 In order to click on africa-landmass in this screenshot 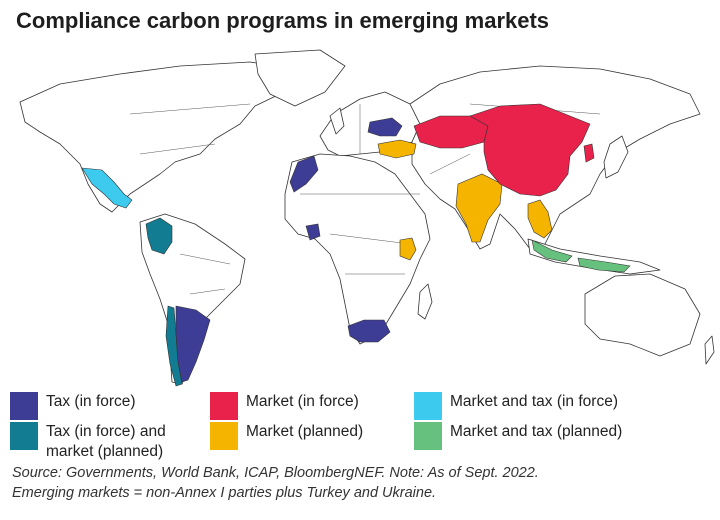, I will do `click(357, 249)`.